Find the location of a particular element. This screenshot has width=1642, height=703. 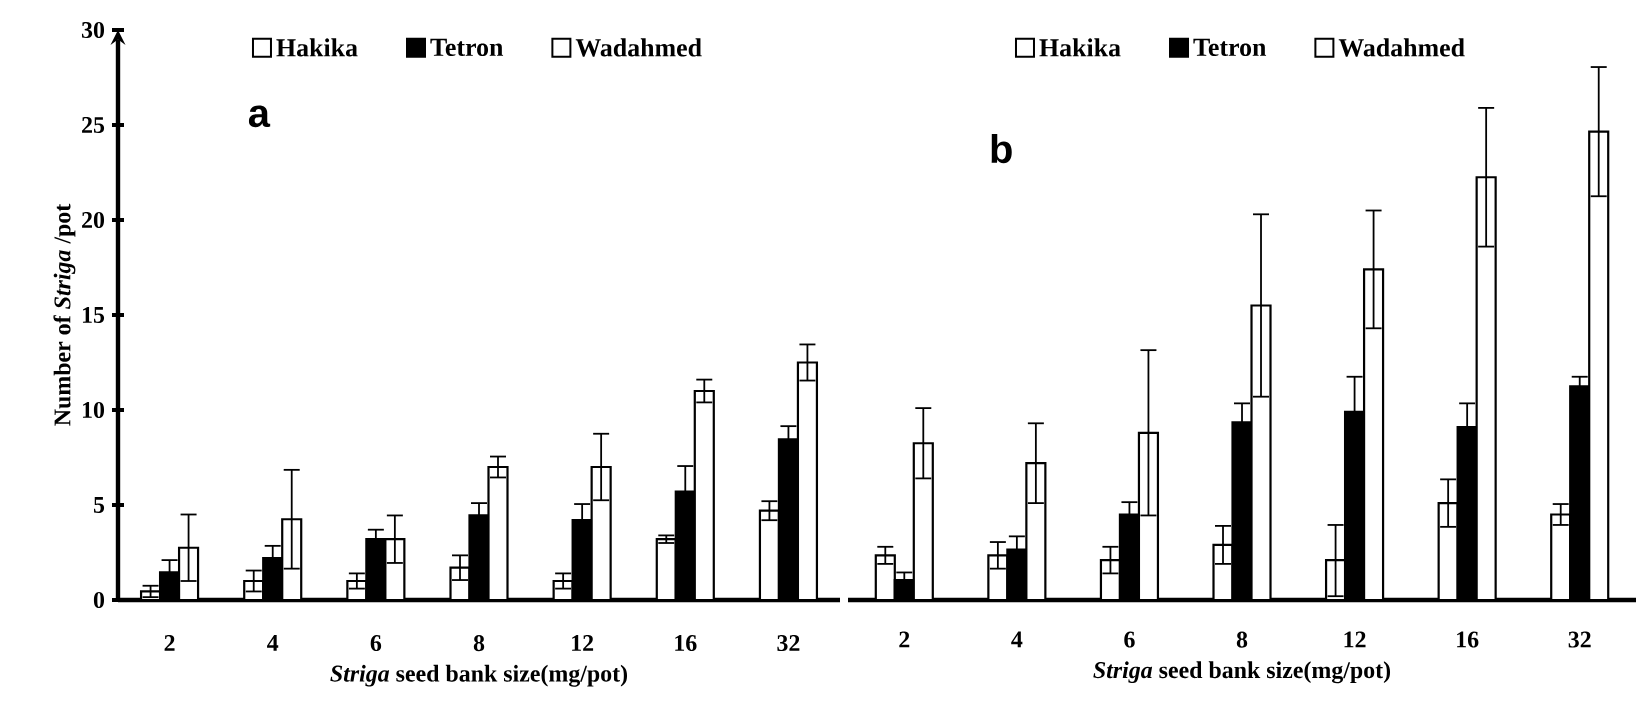

y-axis-title: Number of Striga /pot is located at coordinates (64, 314).